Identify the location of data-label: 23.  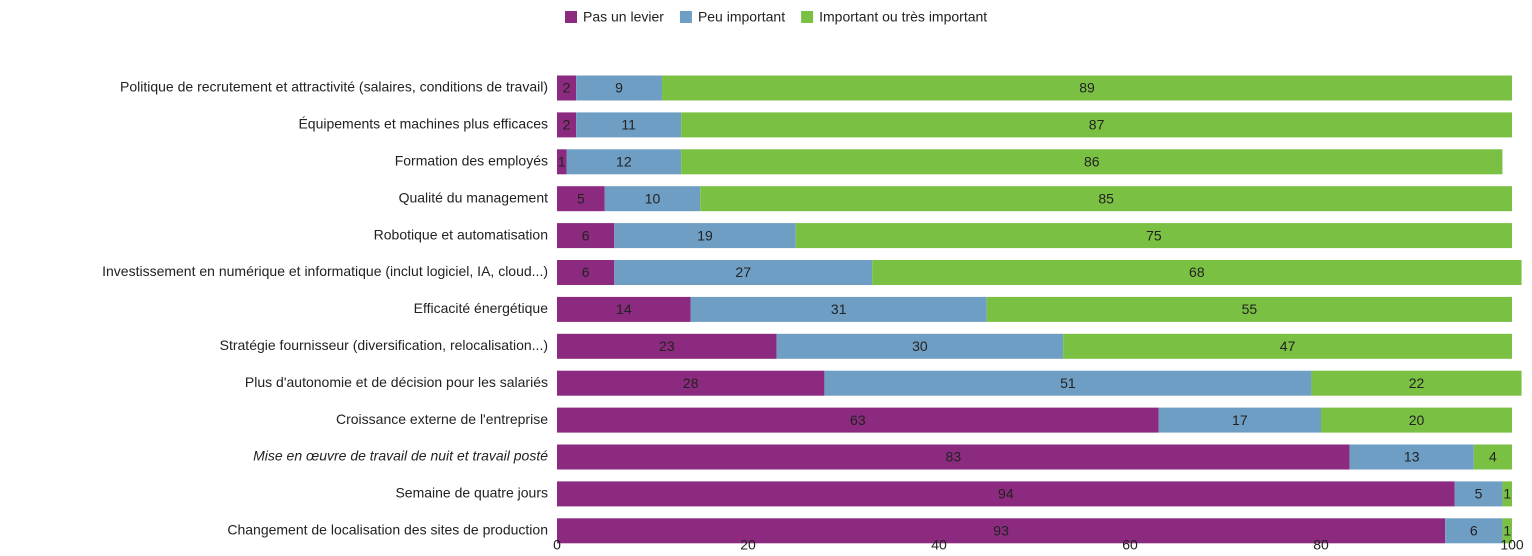
(667, 346).